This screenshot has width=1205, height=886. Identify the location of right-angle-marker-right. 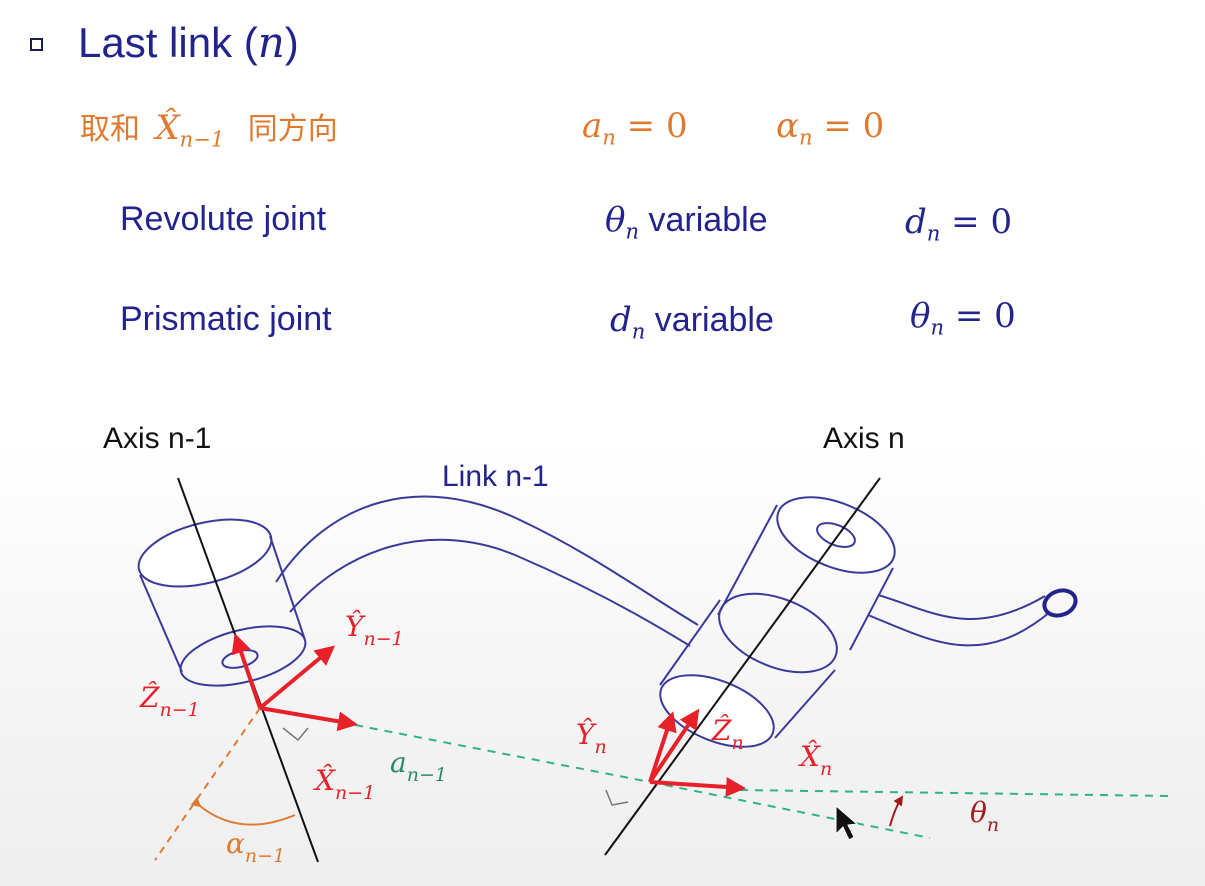
(617, 797).